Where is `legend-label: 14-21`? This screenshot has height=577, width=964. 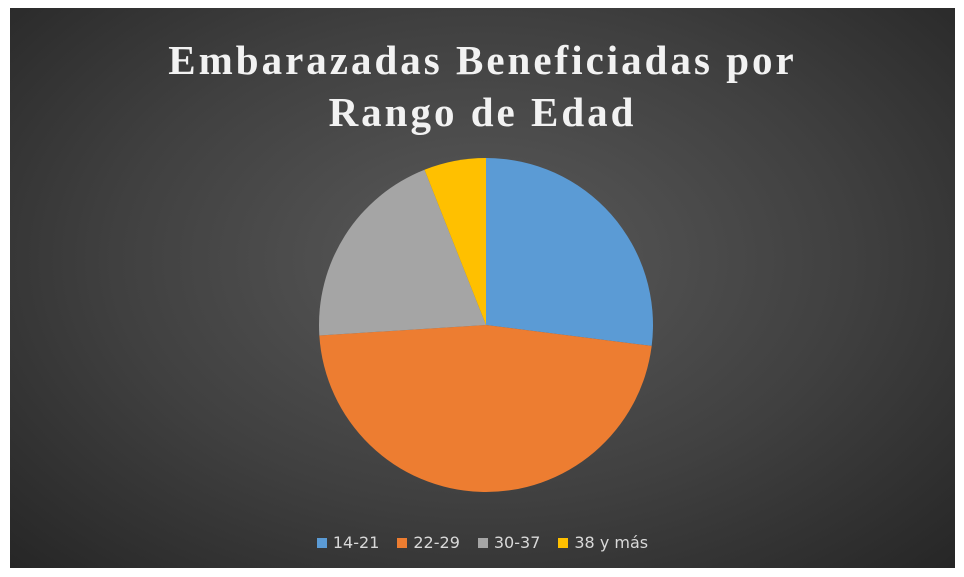 legend-label: 14-21 is located at coordinates (356, 542).